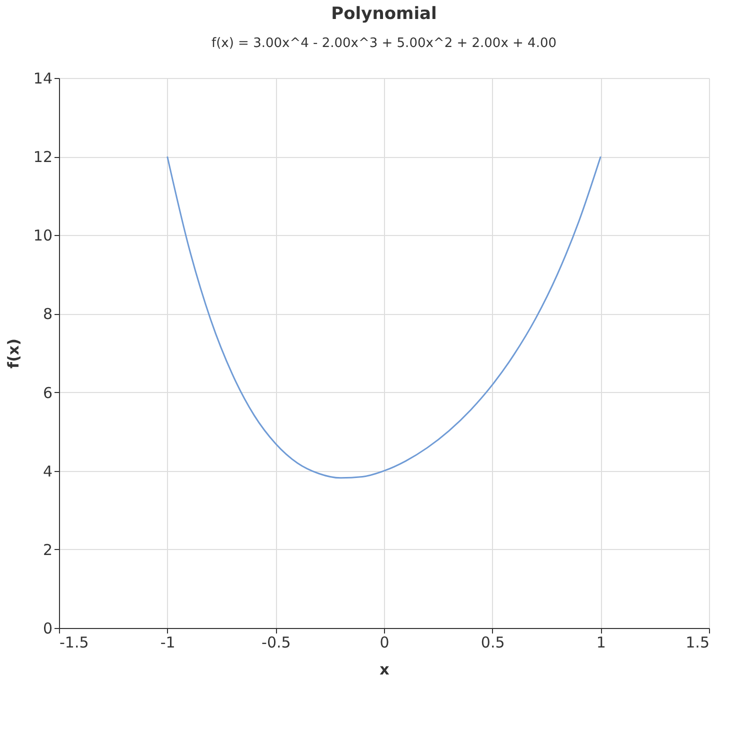  Describe the element at coordinates (47, 471) in the screenshot. I see `y-tick-label: 4` at that location.